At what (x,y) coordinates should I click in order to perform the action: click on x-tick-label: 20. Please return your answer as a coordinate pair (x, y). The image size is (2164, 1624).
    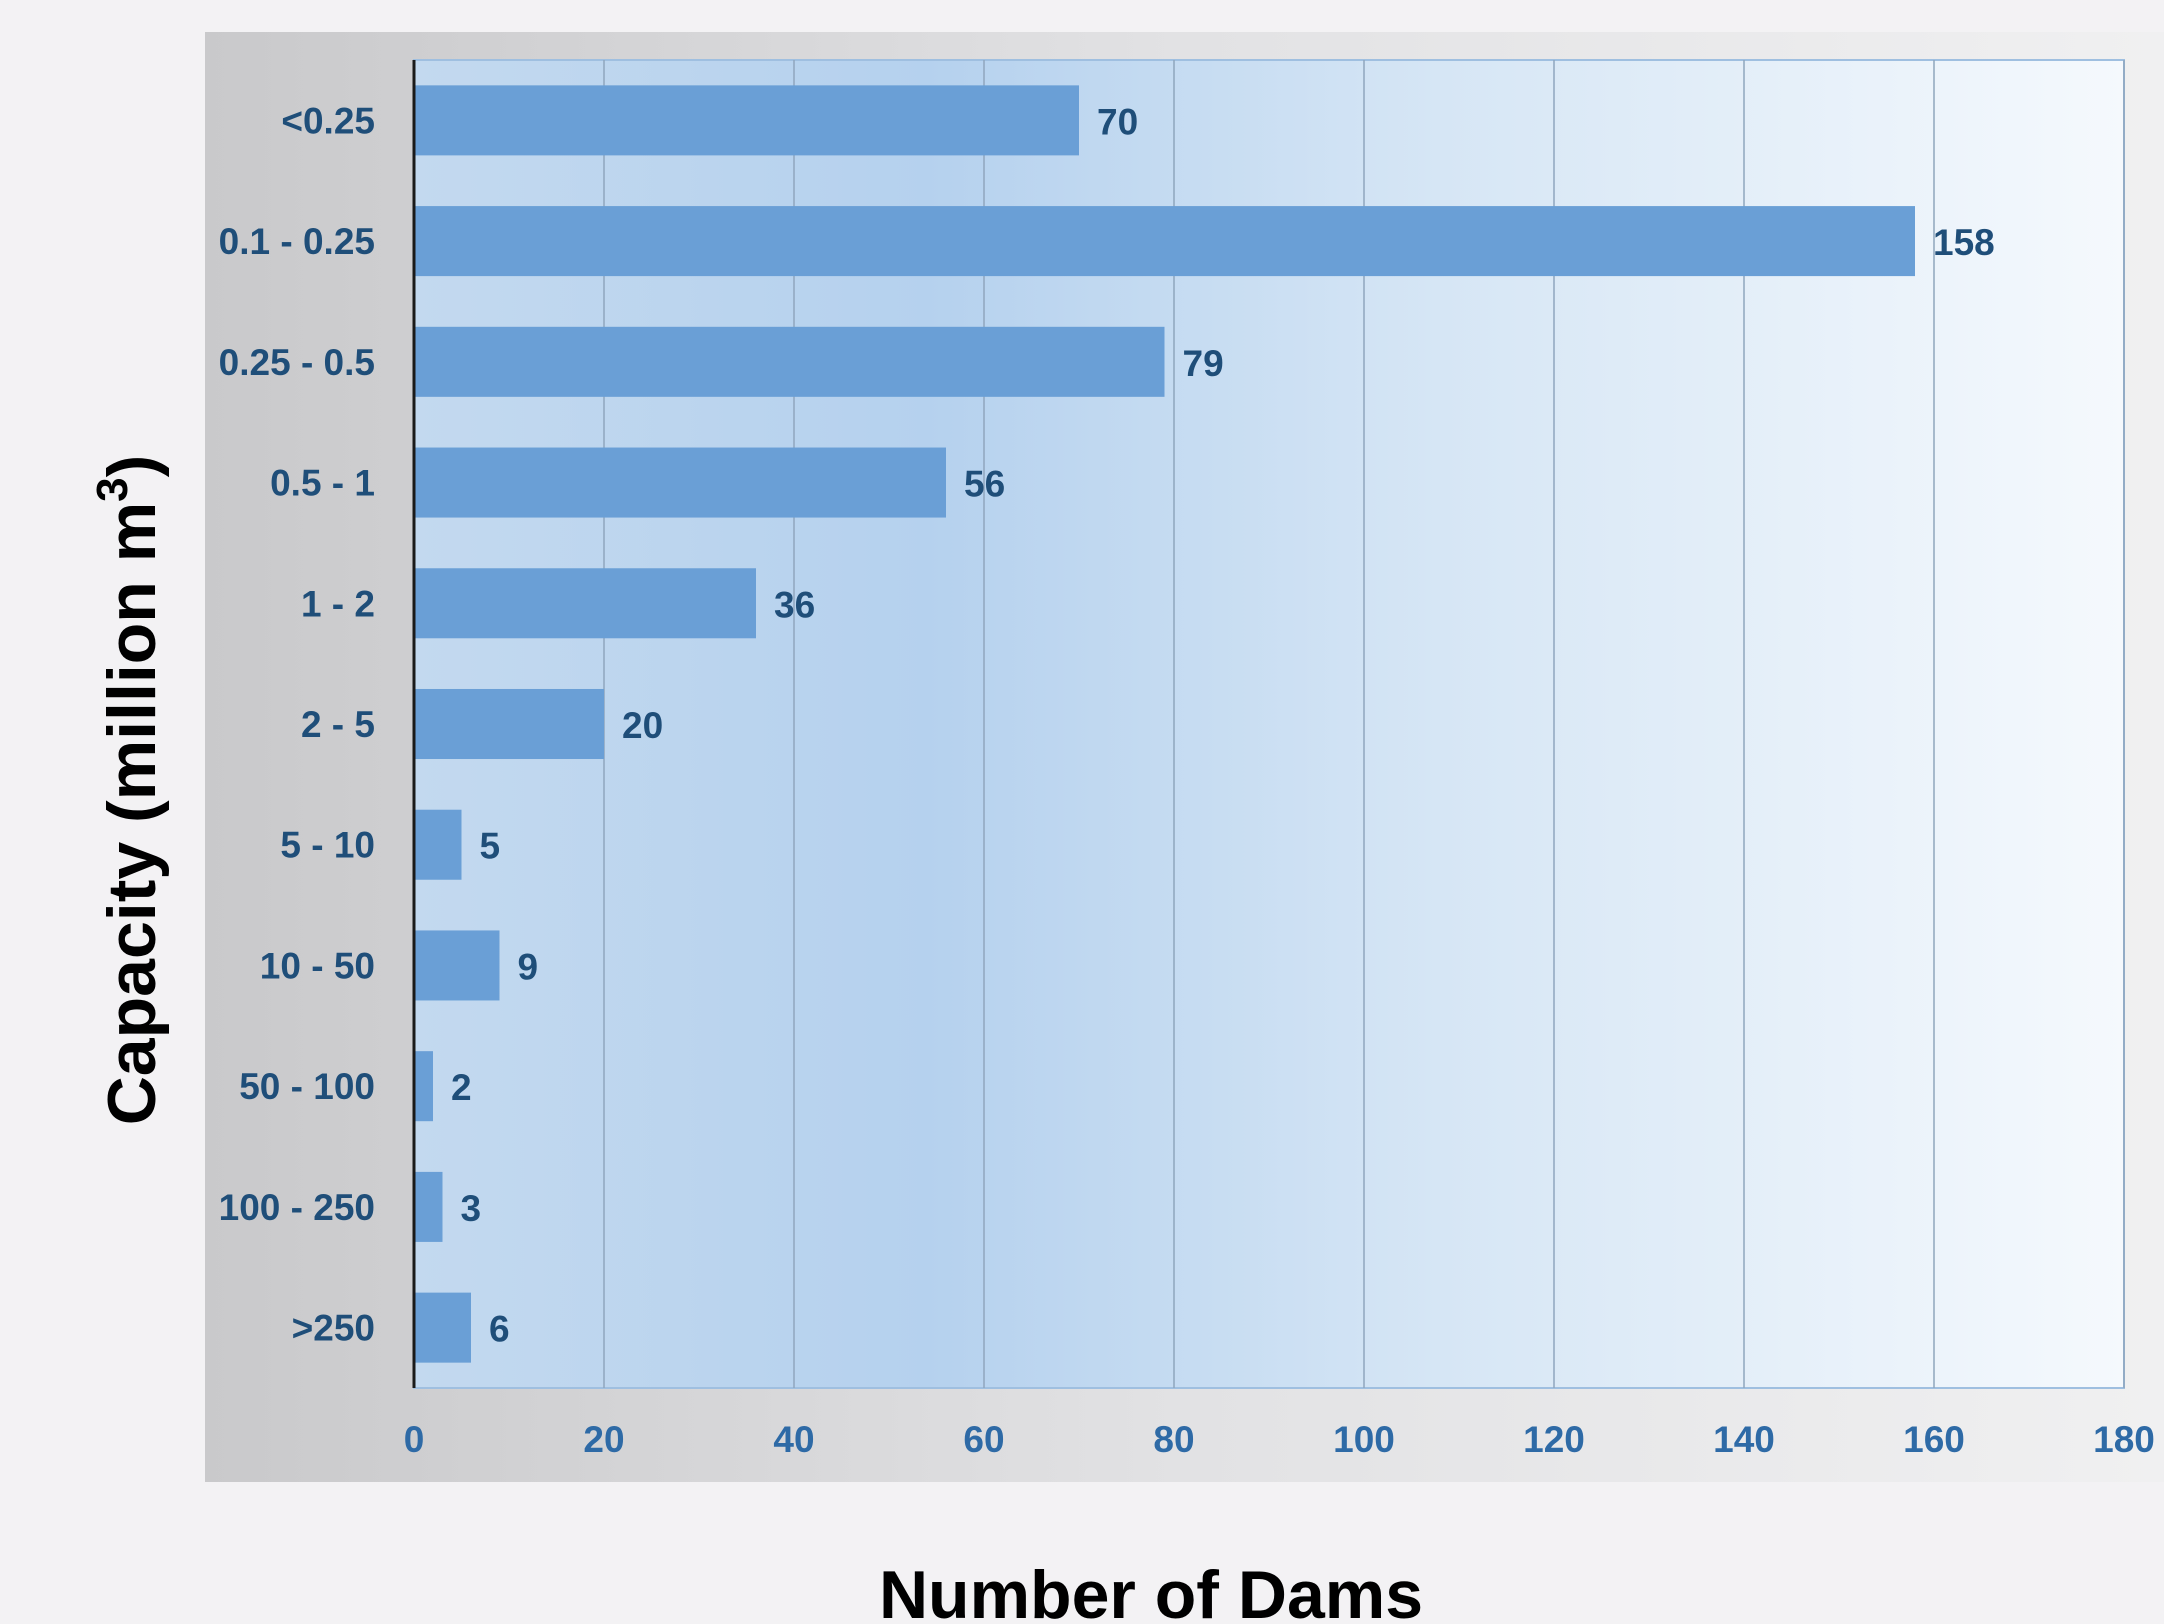
    Looking at the image, I should click on (603, 1439).